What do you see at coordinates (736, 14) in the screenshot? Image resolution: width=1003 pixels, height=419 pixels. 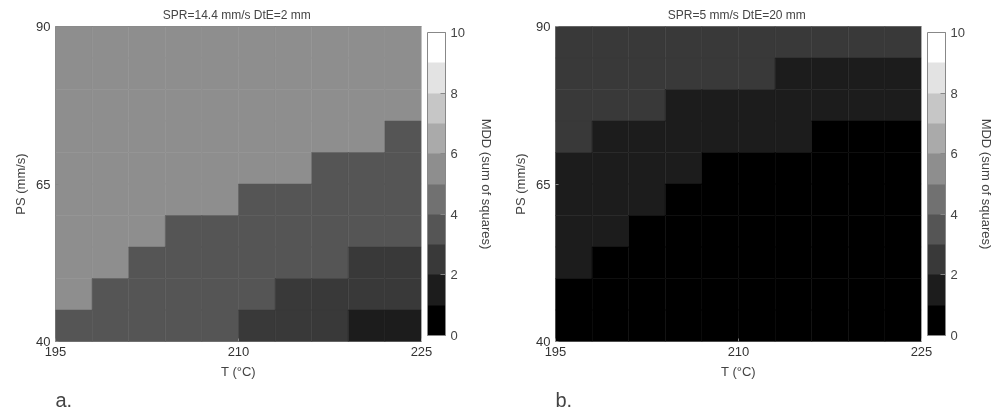 I see `chart-title: SPR=5 mm/s DtE=20 mm` at bounding box center [736, 14].